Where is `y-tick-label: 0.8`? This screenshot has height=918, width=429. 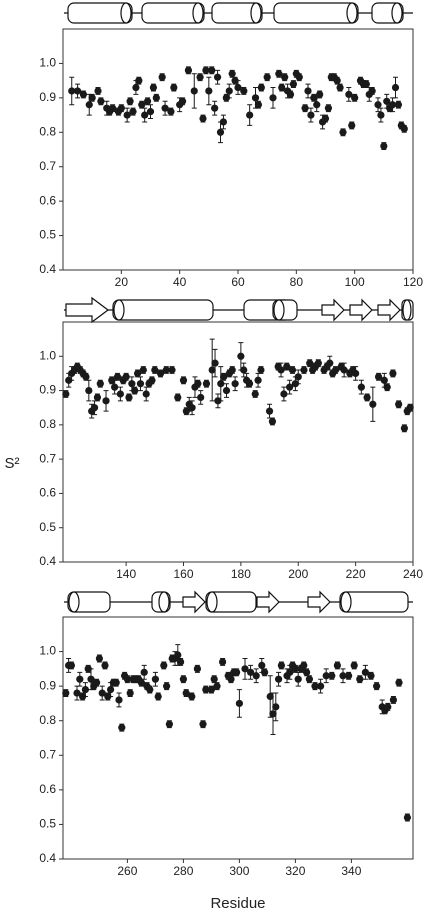 y-tick-label: 0.8 is located at coordinates (47, 424).